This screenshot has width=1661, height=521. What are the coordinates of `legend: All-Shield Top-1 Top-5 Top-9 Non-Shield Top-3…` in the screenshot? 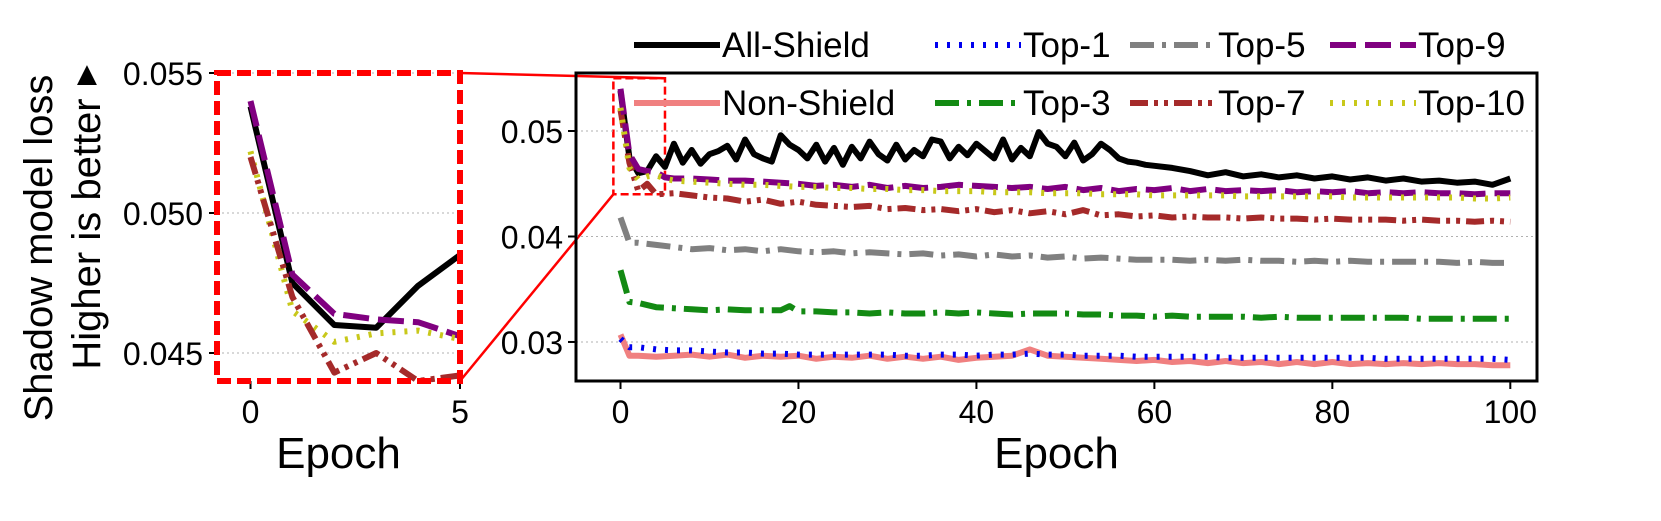 It's located at (1079, 74).